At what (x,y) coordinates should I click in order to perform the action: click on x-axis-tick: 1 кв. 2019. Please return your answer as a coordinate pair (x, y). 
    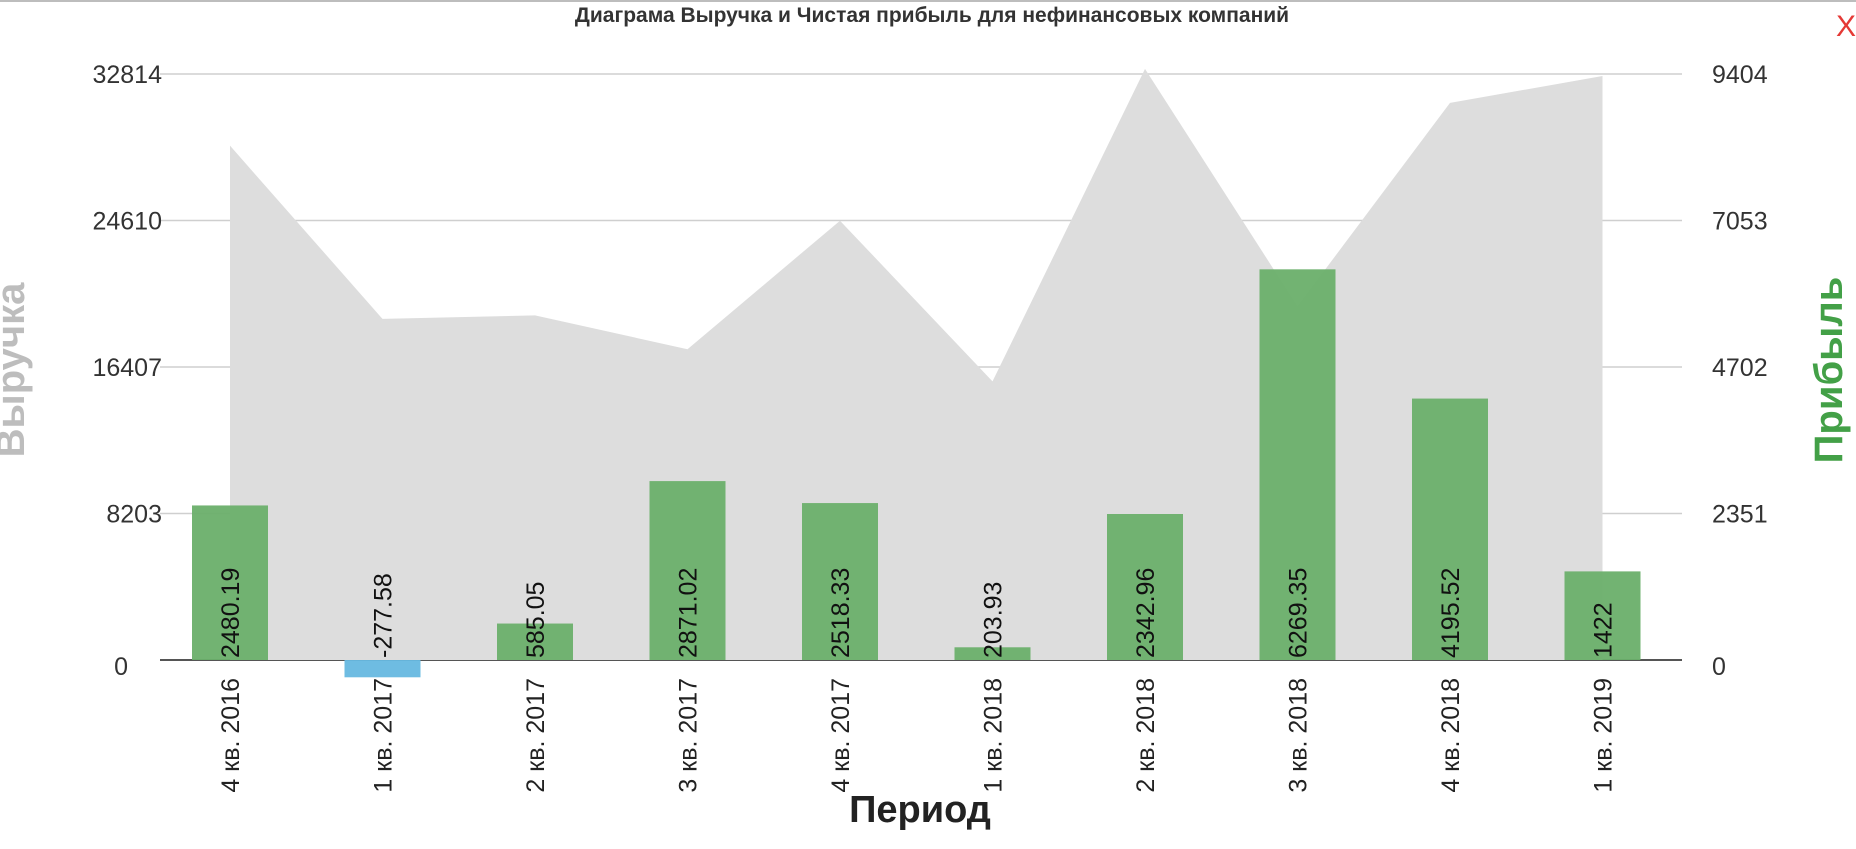
    Looking at the image, I should click on (1604, 735).